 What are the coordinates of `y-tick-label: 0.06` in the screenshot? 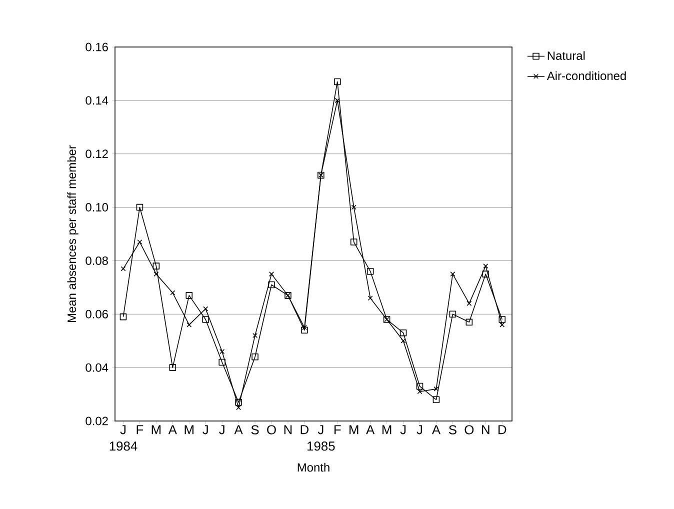 It's located at (97, 314).